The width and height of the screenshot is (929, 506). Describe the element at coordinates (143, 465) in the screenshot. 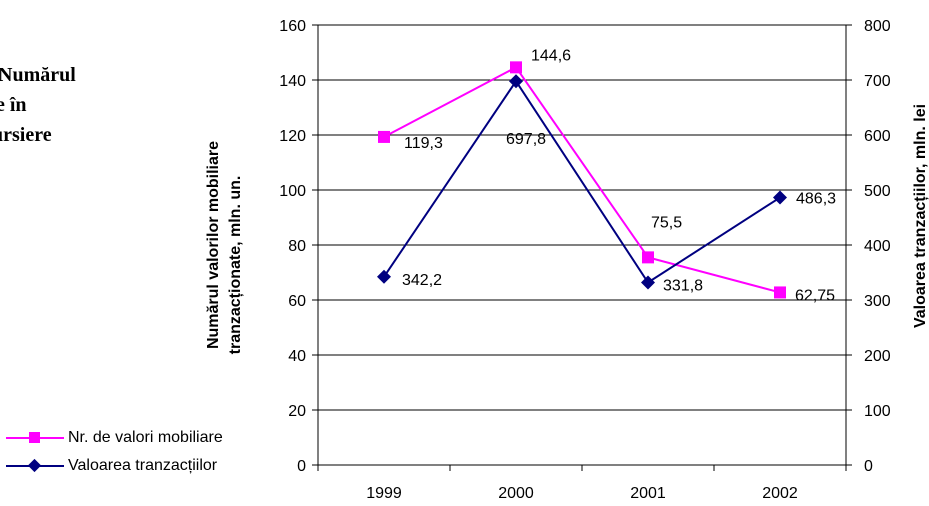

I see `legend-label: Valoarea tranzacțiilor` at that location.